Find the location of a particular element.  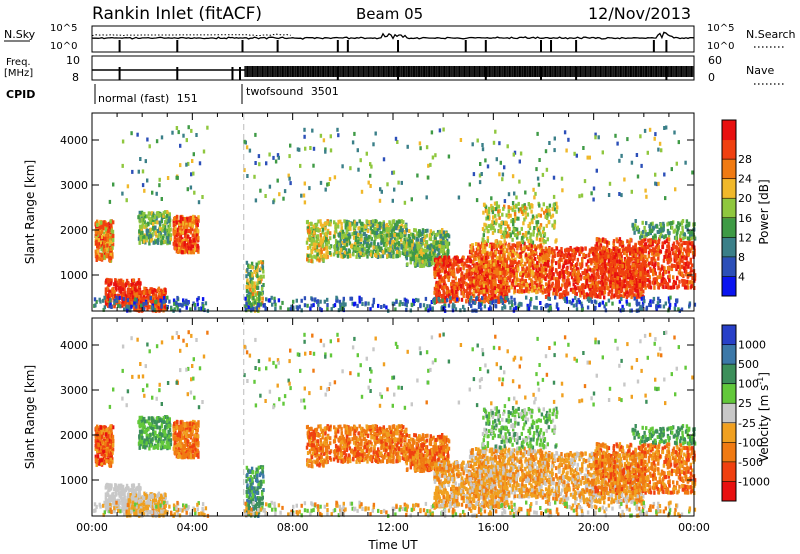

power-echo-2081 is located at coordinates (378, 244).